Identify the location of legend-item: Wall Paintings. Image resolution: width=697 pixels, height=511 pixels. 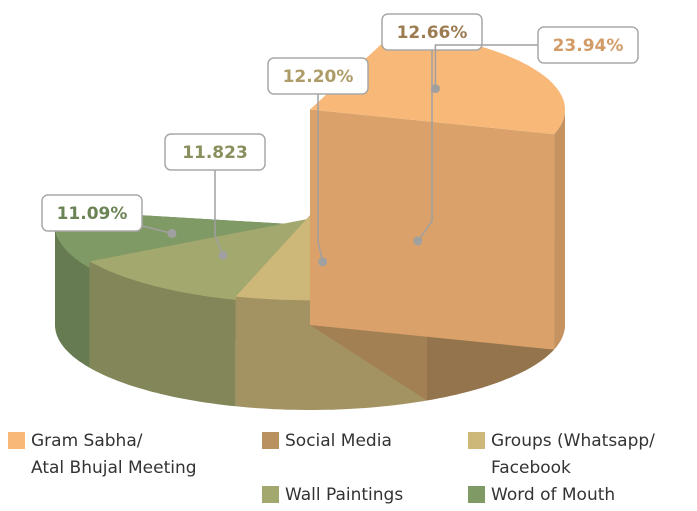
(332, 495).